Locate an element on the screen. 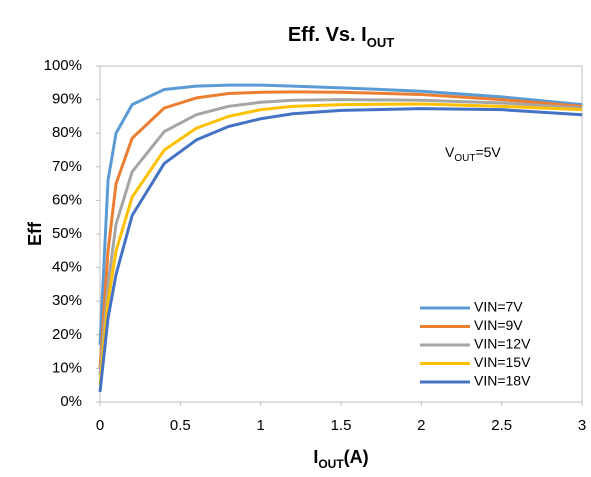 The width and height of the screenshot is (591, 477). y-tick-label: 30% is located at coordinates (67, 300).